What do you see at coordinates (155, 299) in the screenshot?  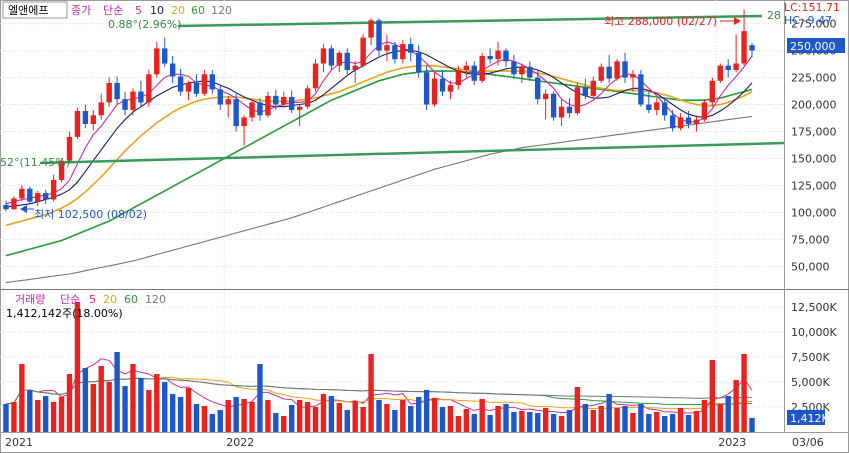 I see `volume-ma-period-120: 120` at bounding box center [155, 299].